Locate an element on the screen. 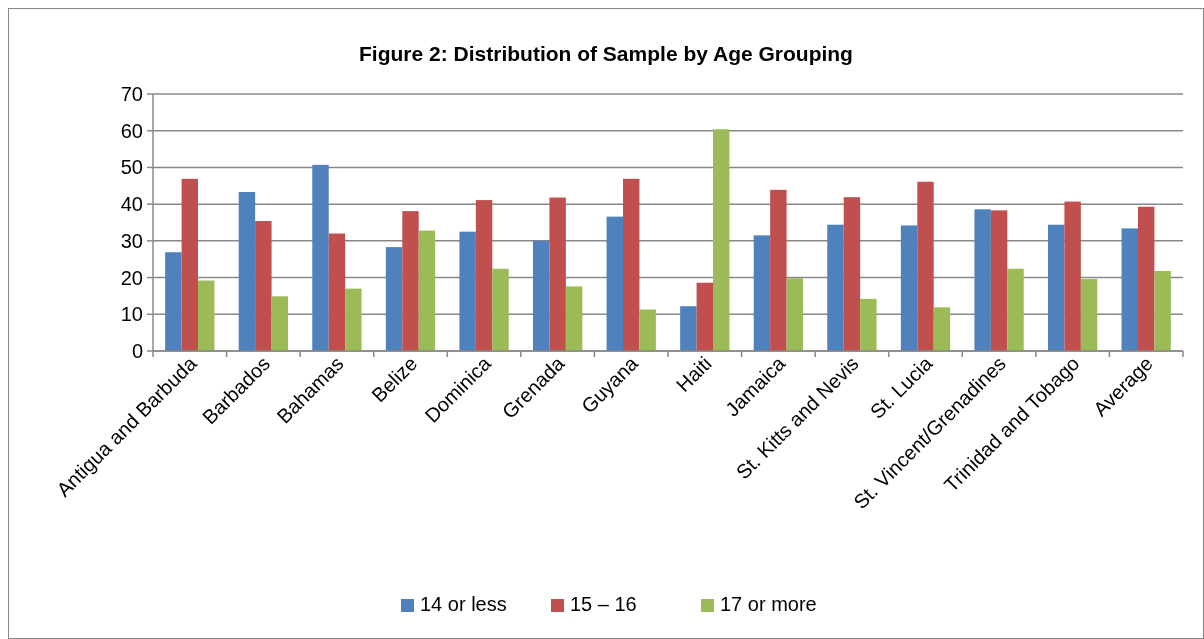  y-tick-label: 70 is located at coordinates (131, 94).